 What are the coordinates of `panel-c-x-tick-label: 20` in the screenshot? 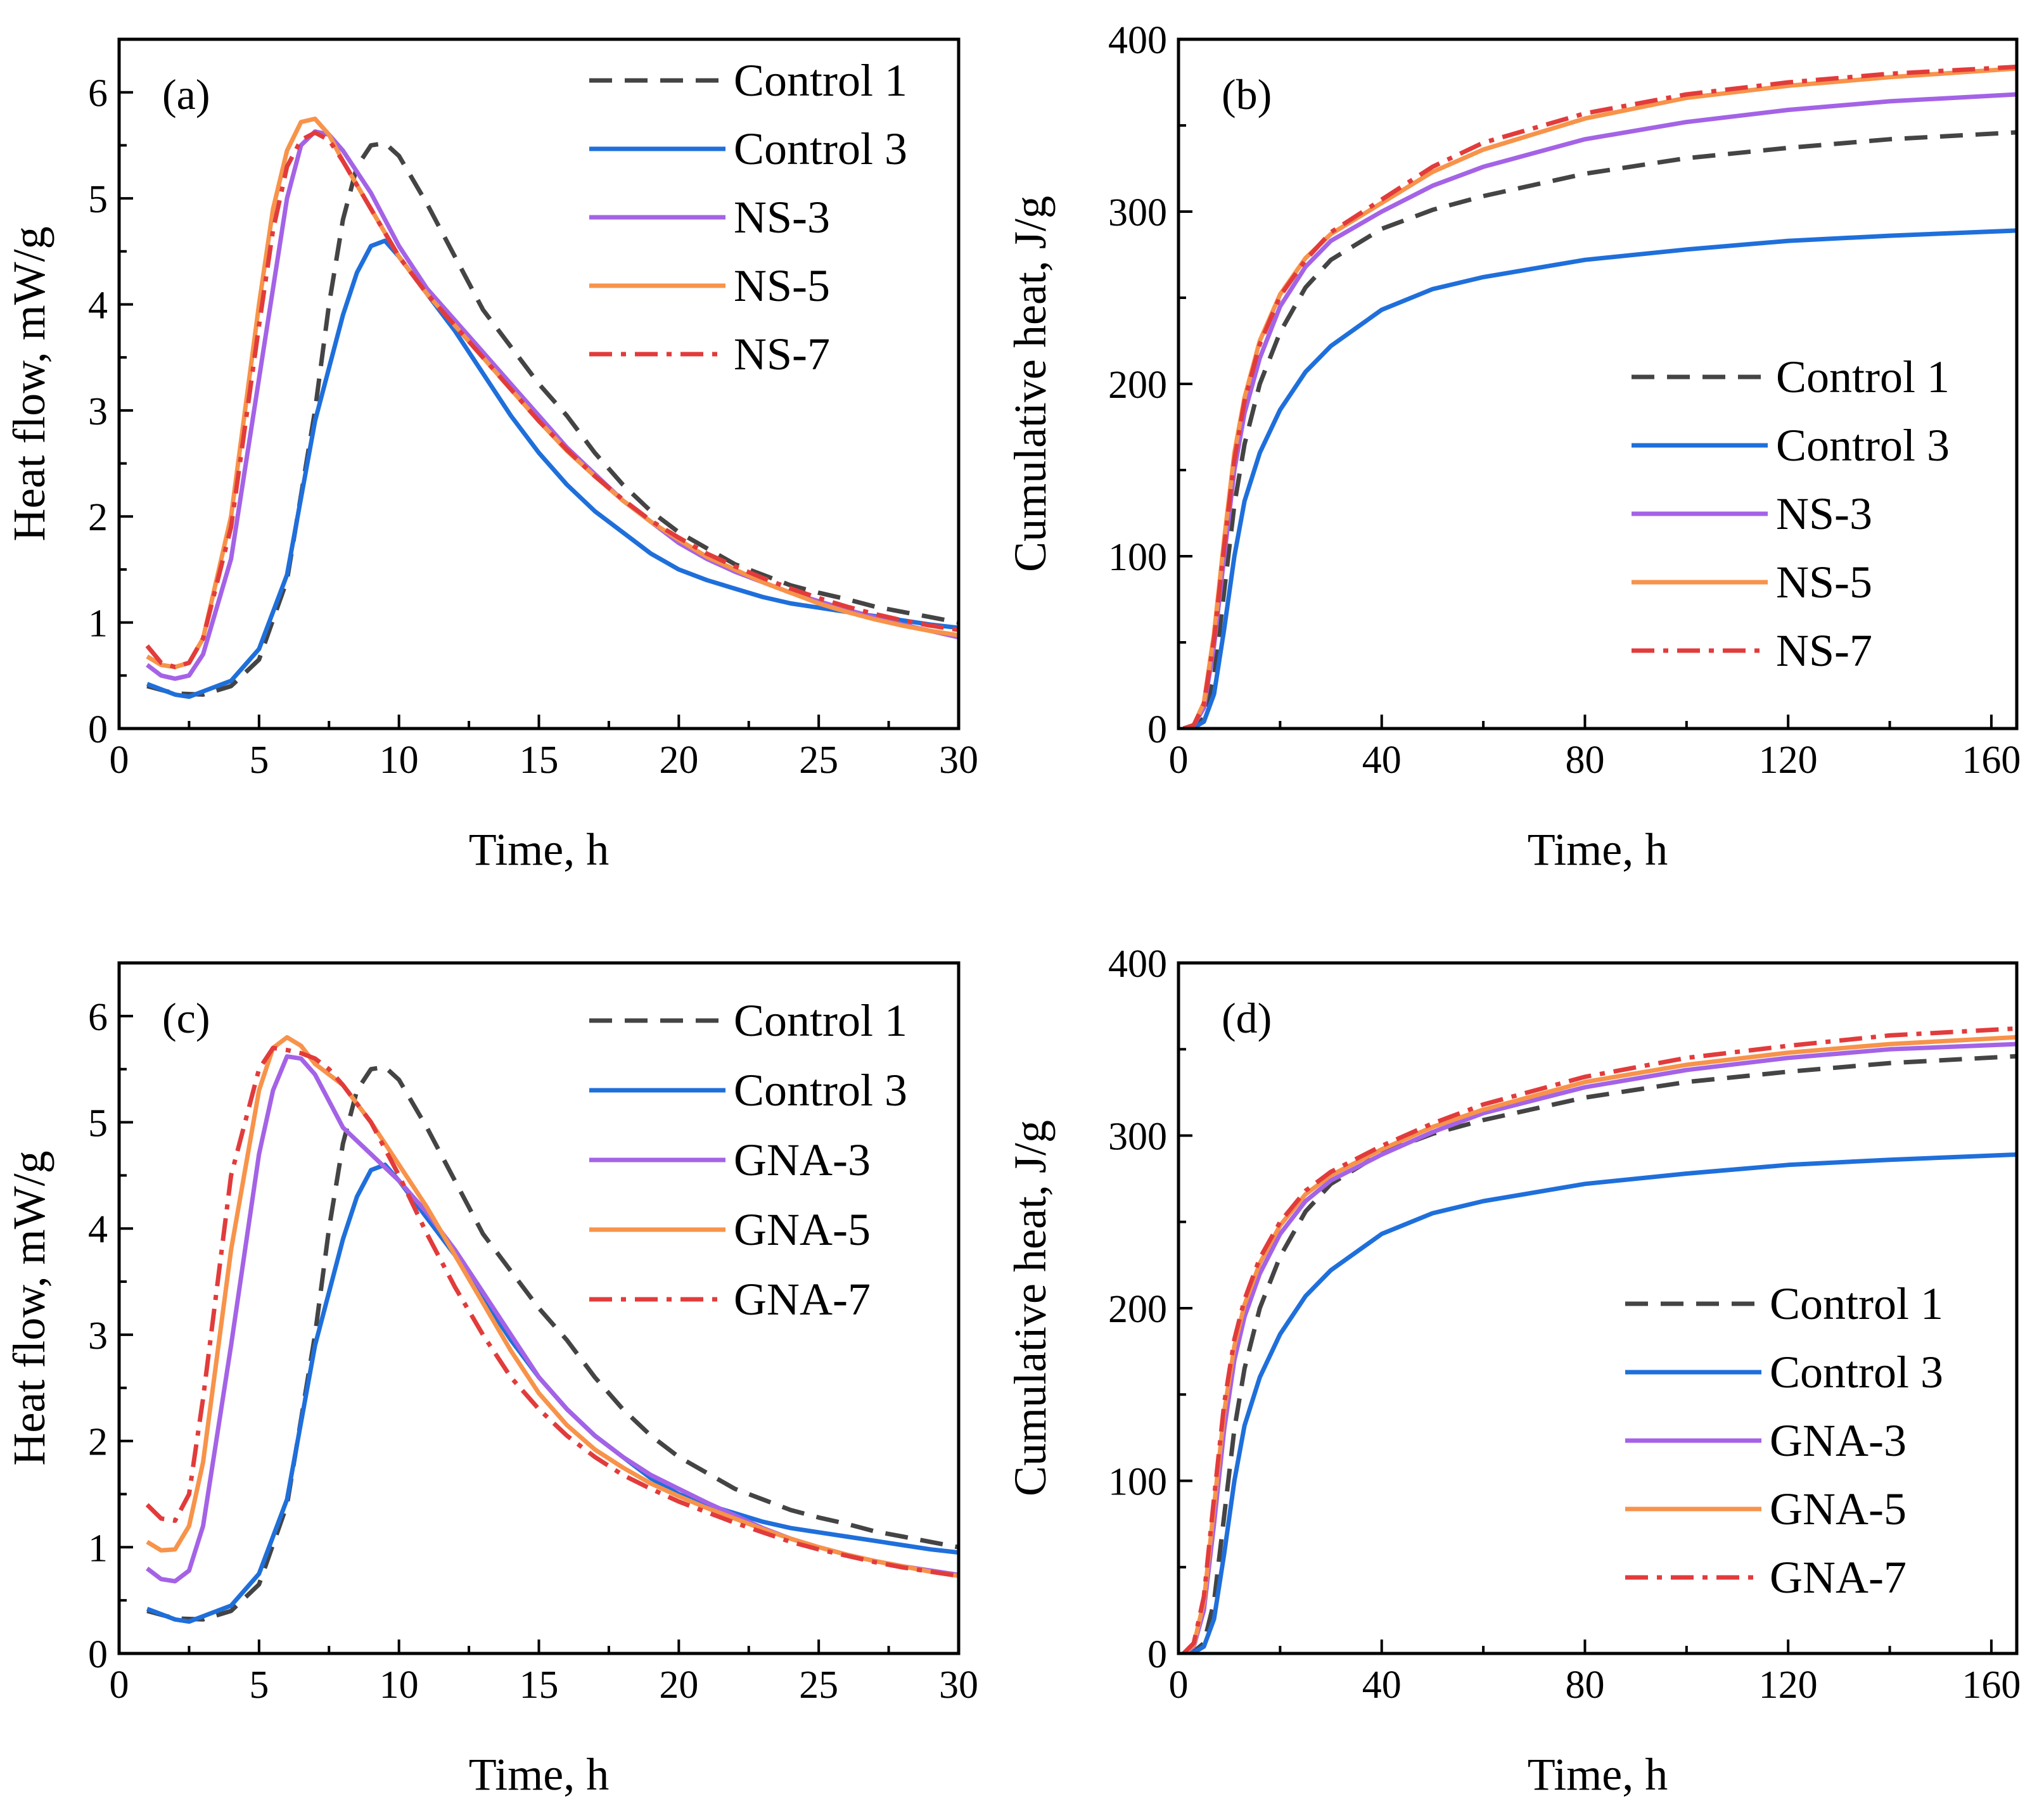 It's located at (678, 1685).